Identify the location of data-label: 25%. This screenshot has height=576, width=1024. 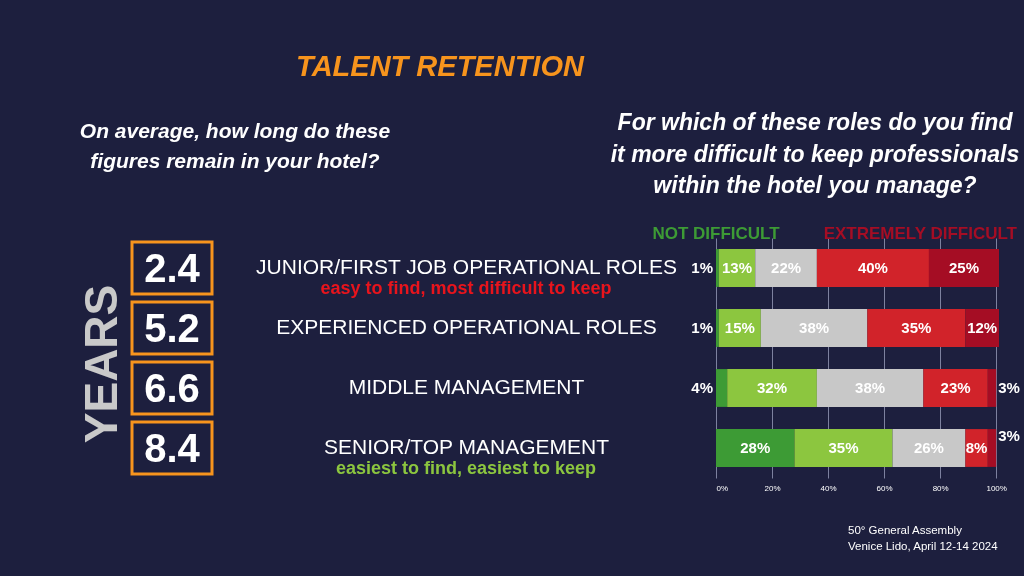
(963, 267).